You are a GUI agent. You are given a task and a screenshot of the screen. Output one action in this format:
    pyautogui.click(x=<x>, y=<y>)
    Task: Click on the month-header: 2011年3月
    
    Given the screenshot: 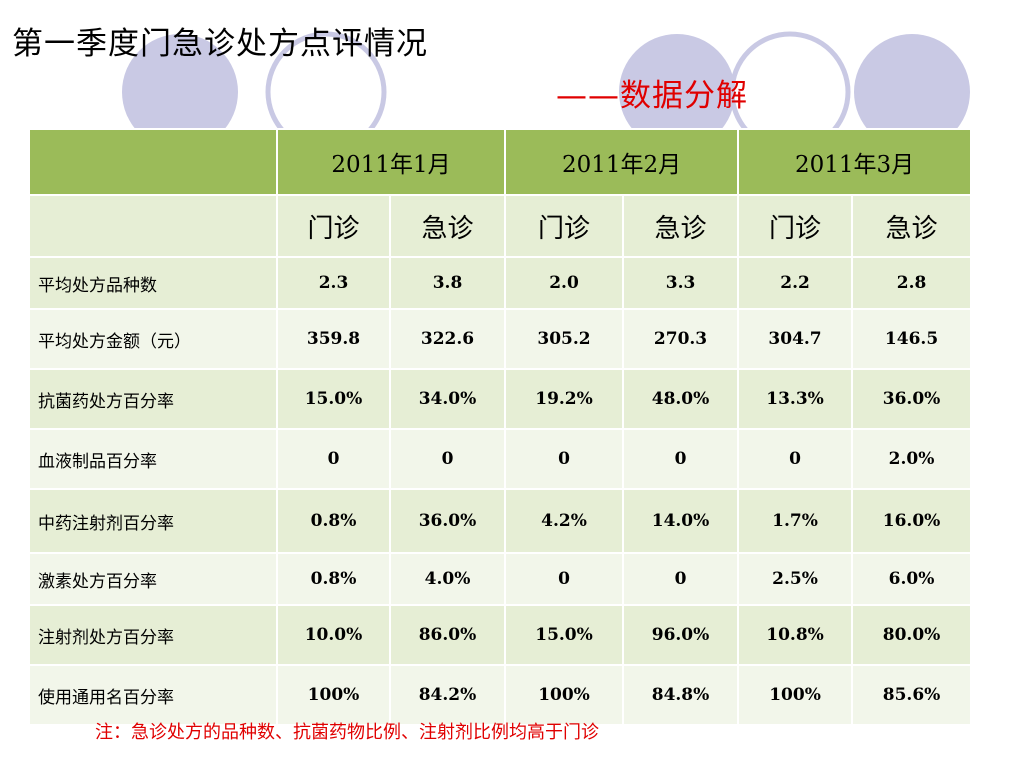 What is the action you would take?
    pyautogui.click(x=855, y=162)
    